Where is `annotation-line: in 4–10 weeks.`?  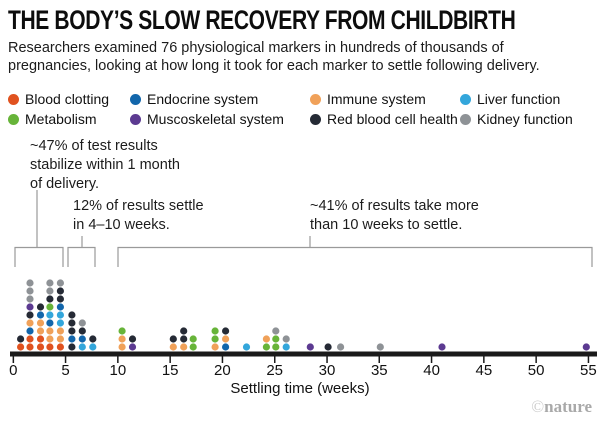
annotation-line: in 4–10 weeks. is located at coordinates (121, 225).